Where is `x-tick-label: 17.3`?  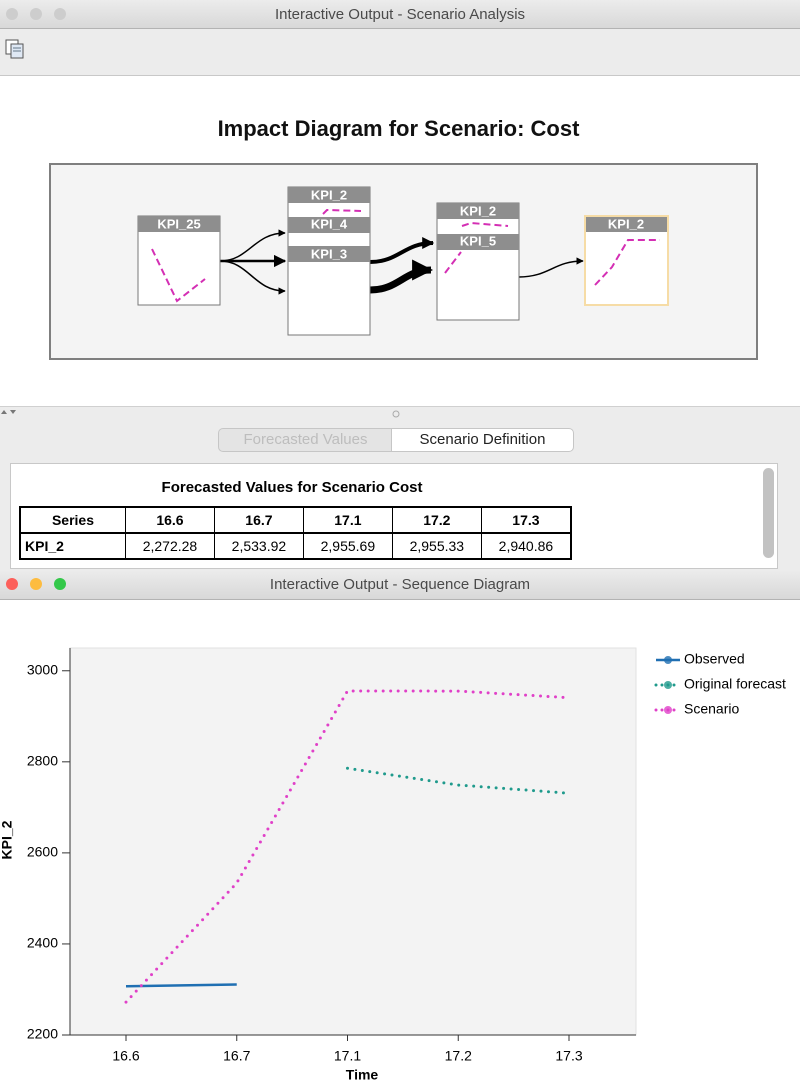
x-tick-label: 17.3 is located at coordinates (568, 1056).